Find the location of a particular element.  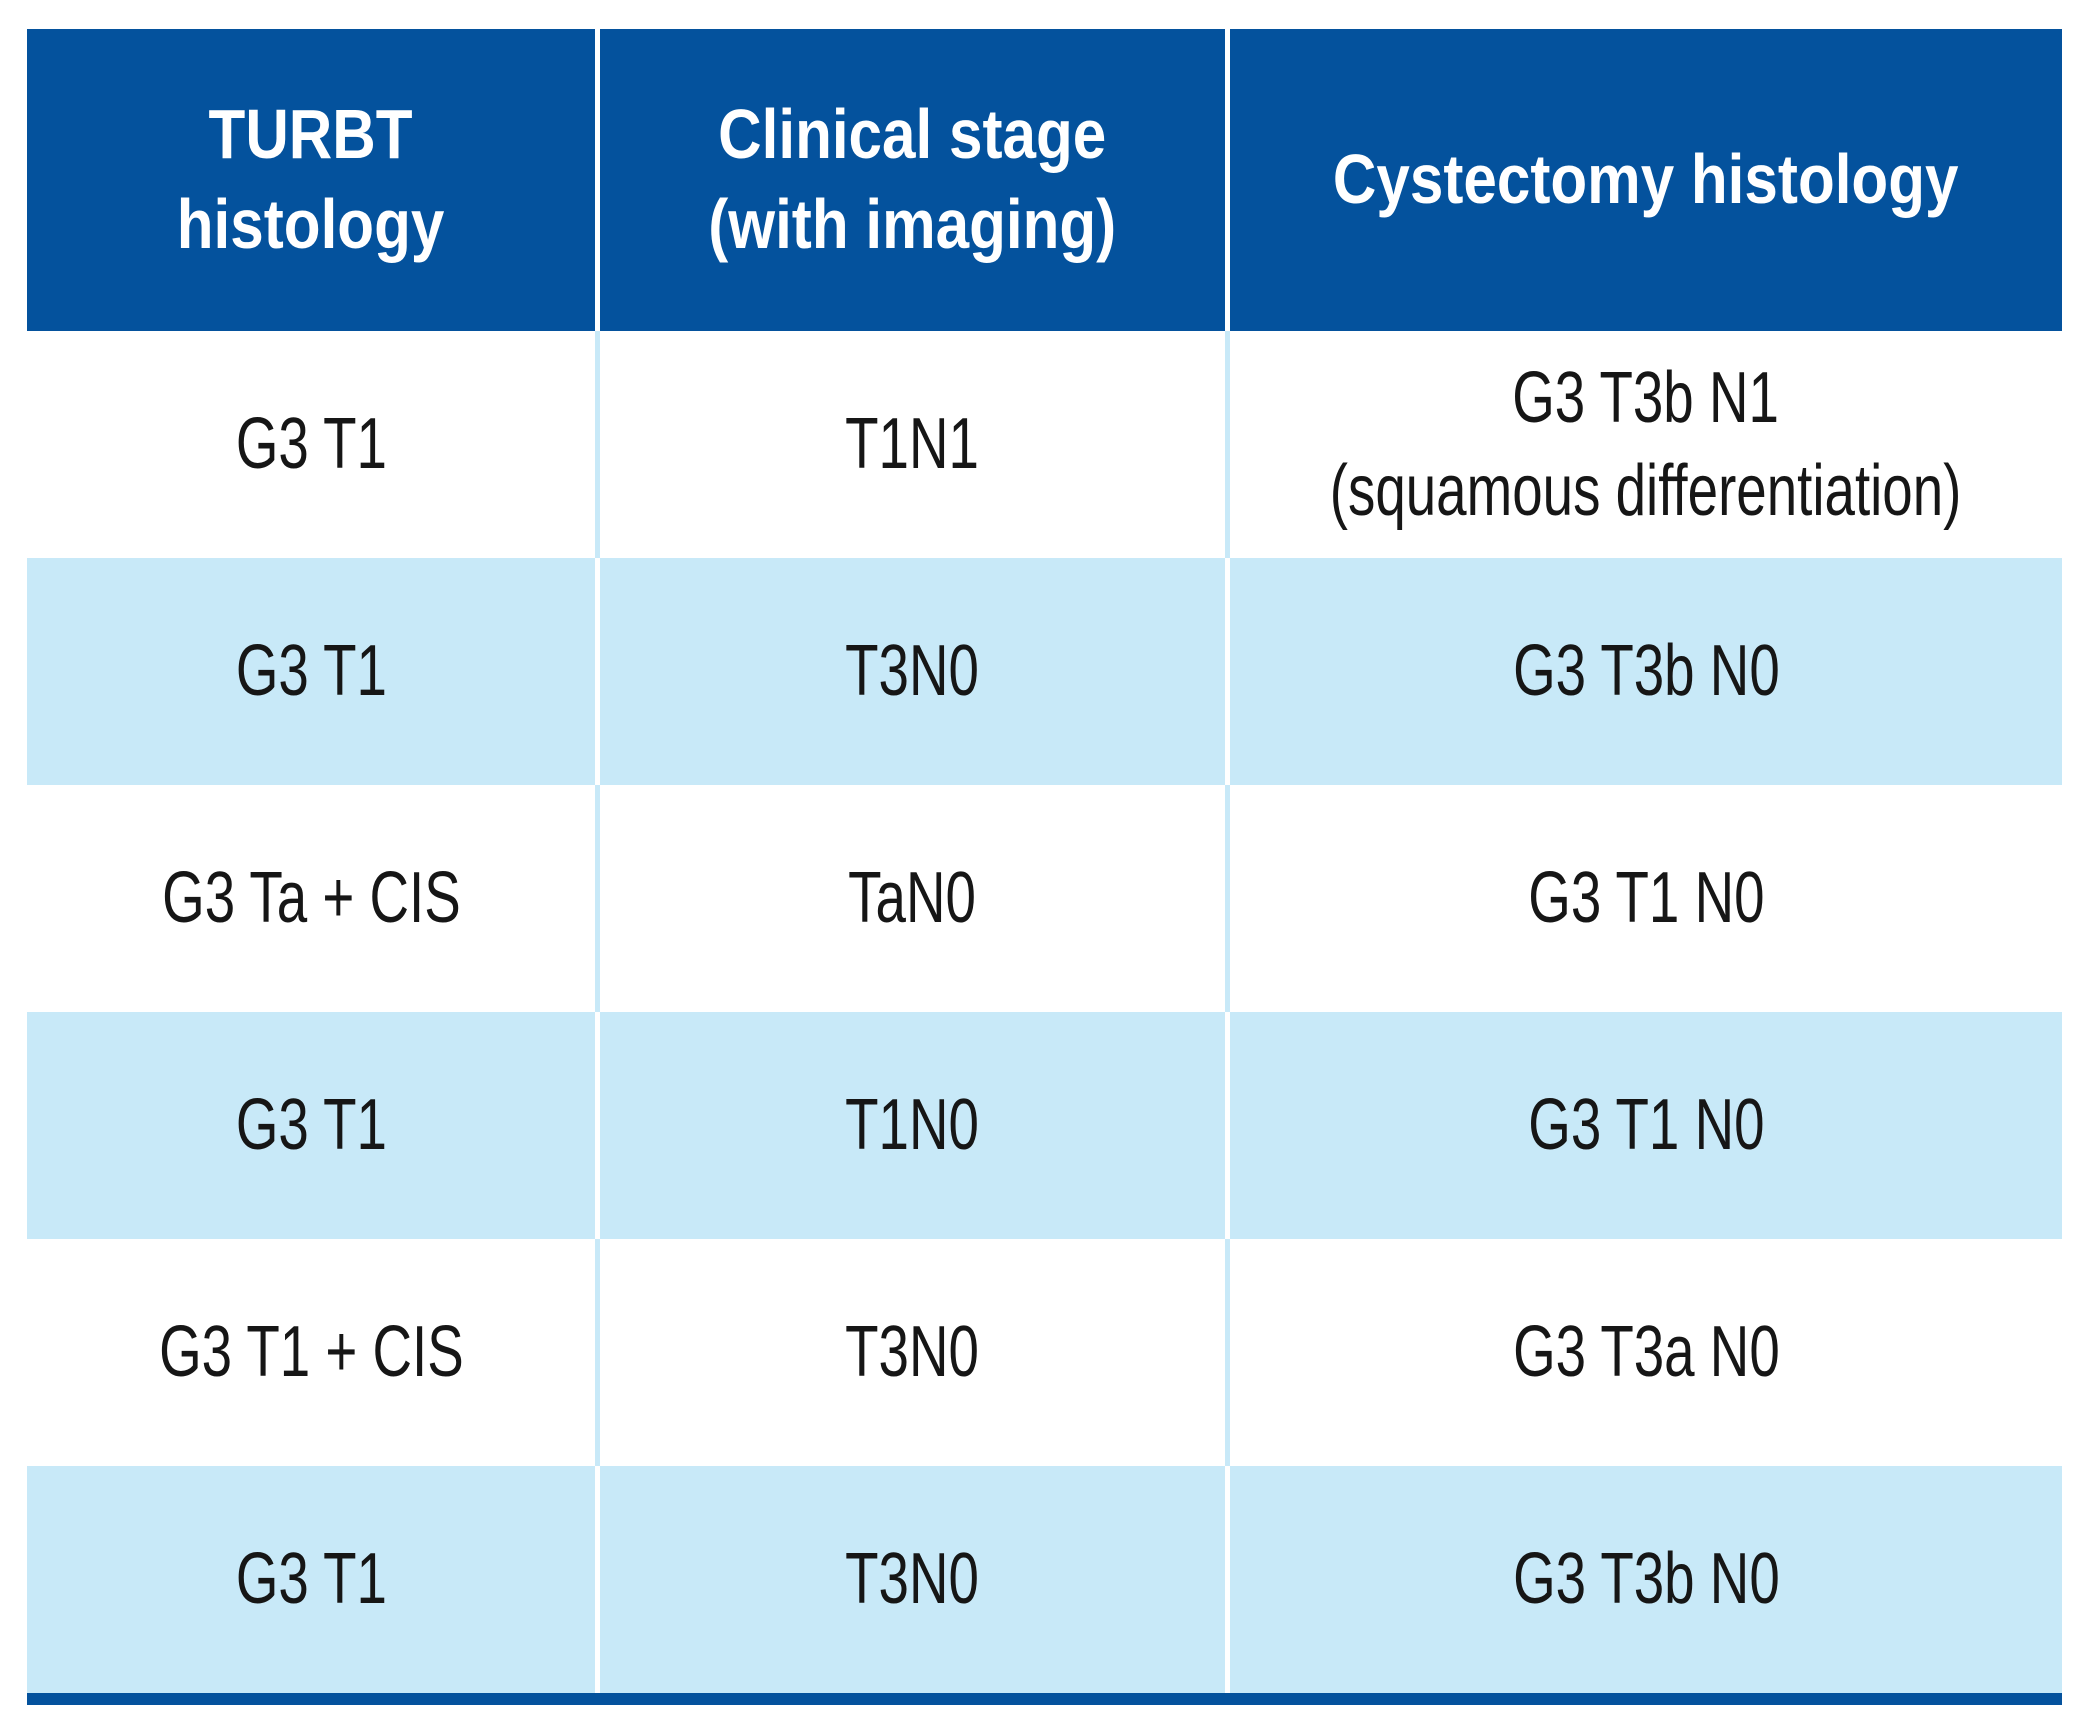

header-cell-clinical-stage: Clinical stage (with imaging) is located at coordinates (912, 180).